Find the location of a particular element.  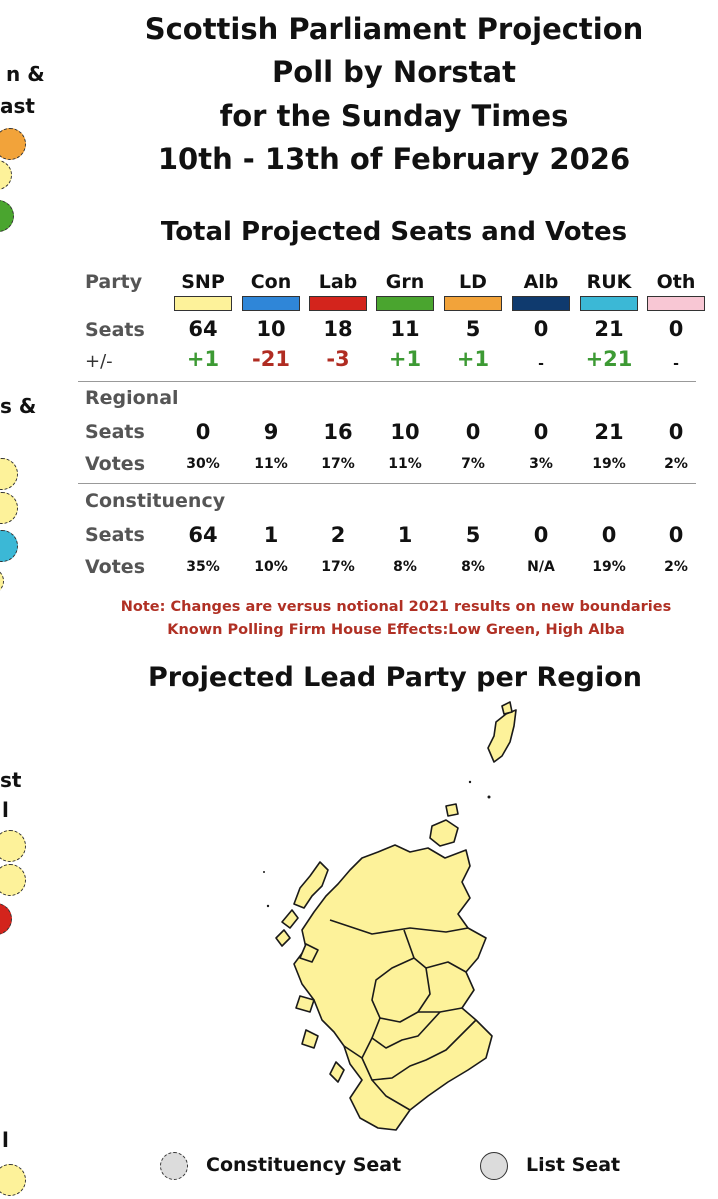

table-title: Total Projected Seats and Votes is located at coordinates (394, 232).